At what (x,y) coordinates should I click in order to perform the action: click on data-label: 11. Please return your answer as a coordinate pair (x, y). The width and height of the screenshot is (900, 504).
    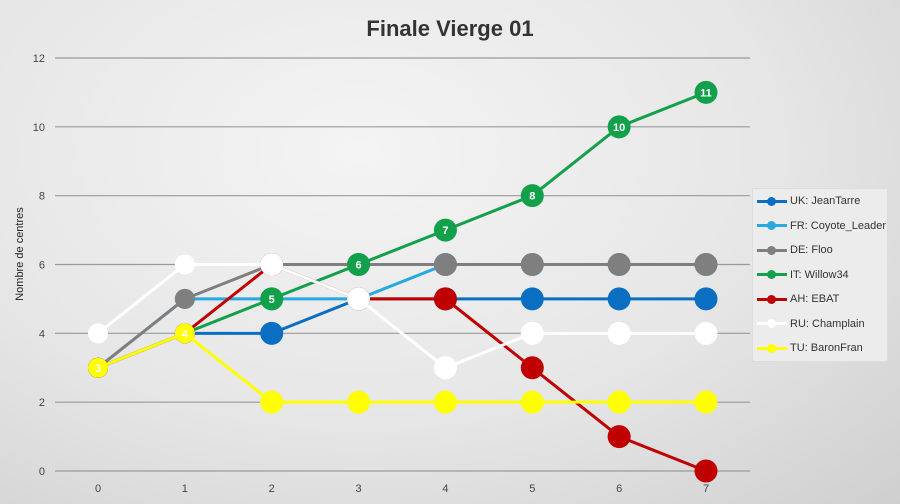
    Looking at the image, I should click on (706, 93).